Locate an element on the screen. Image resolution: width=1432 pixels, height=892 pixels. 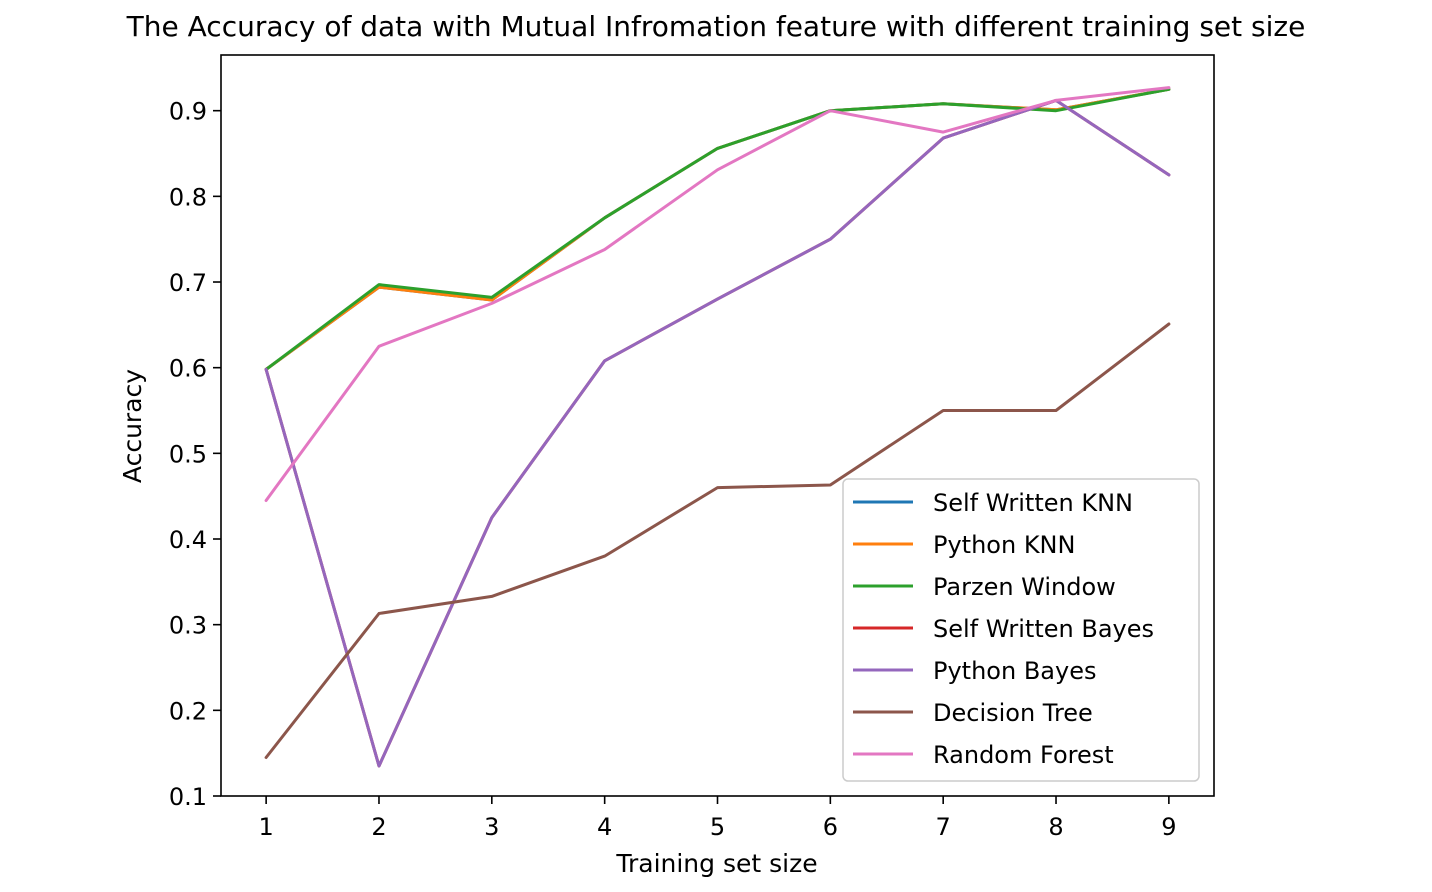
legend-label-parzen-window: Parzen Window is located at coordinates (1024, 587).